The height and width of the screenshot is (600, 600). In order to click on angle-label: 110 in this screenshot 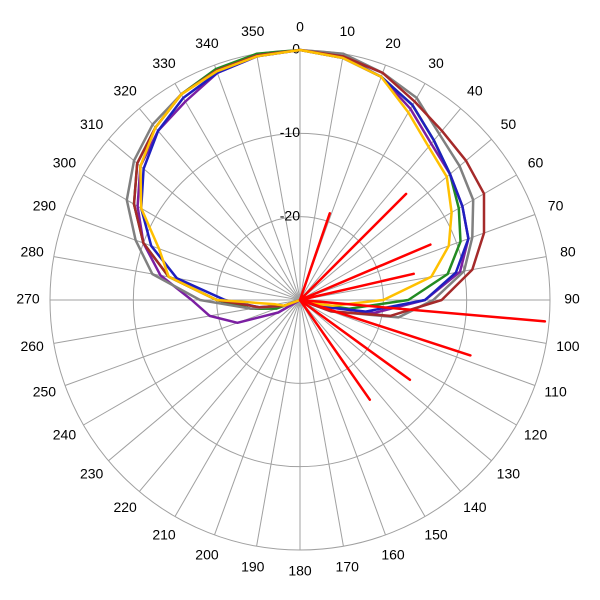, I will do `click(555, 392)`.